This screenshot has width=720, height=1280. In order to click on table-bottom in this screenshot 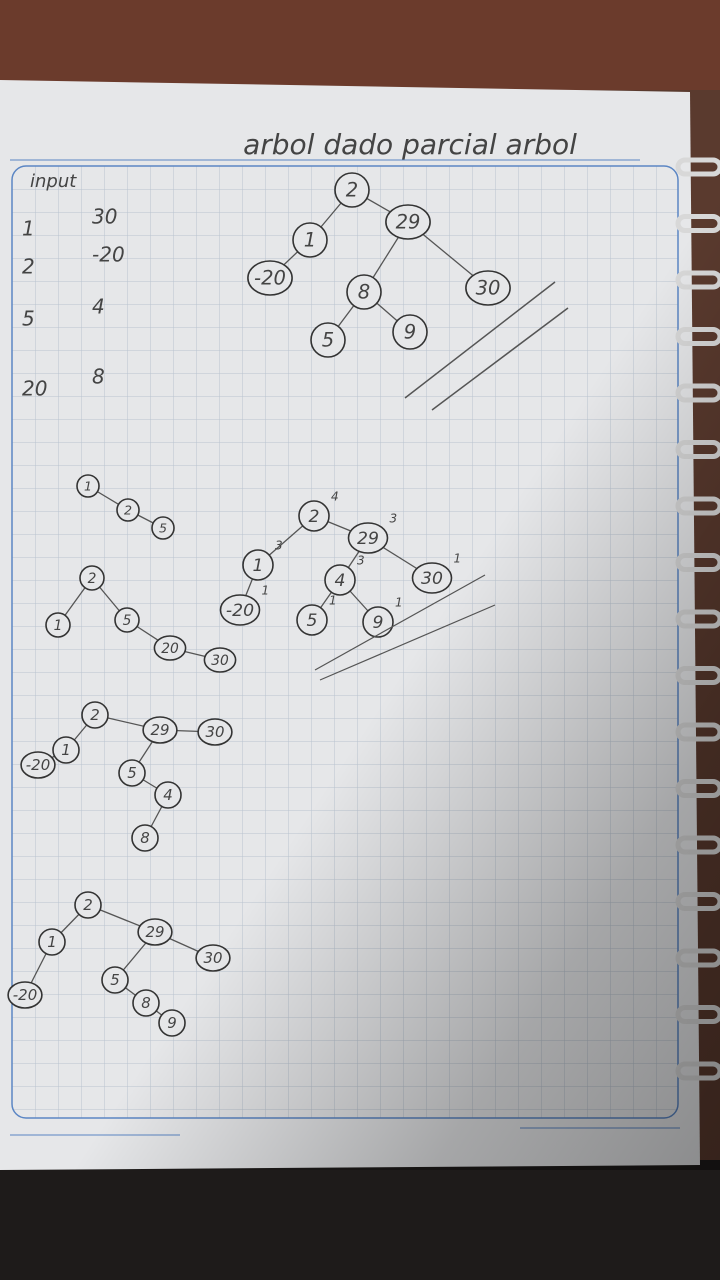, I will do `click(360, 1220)`.